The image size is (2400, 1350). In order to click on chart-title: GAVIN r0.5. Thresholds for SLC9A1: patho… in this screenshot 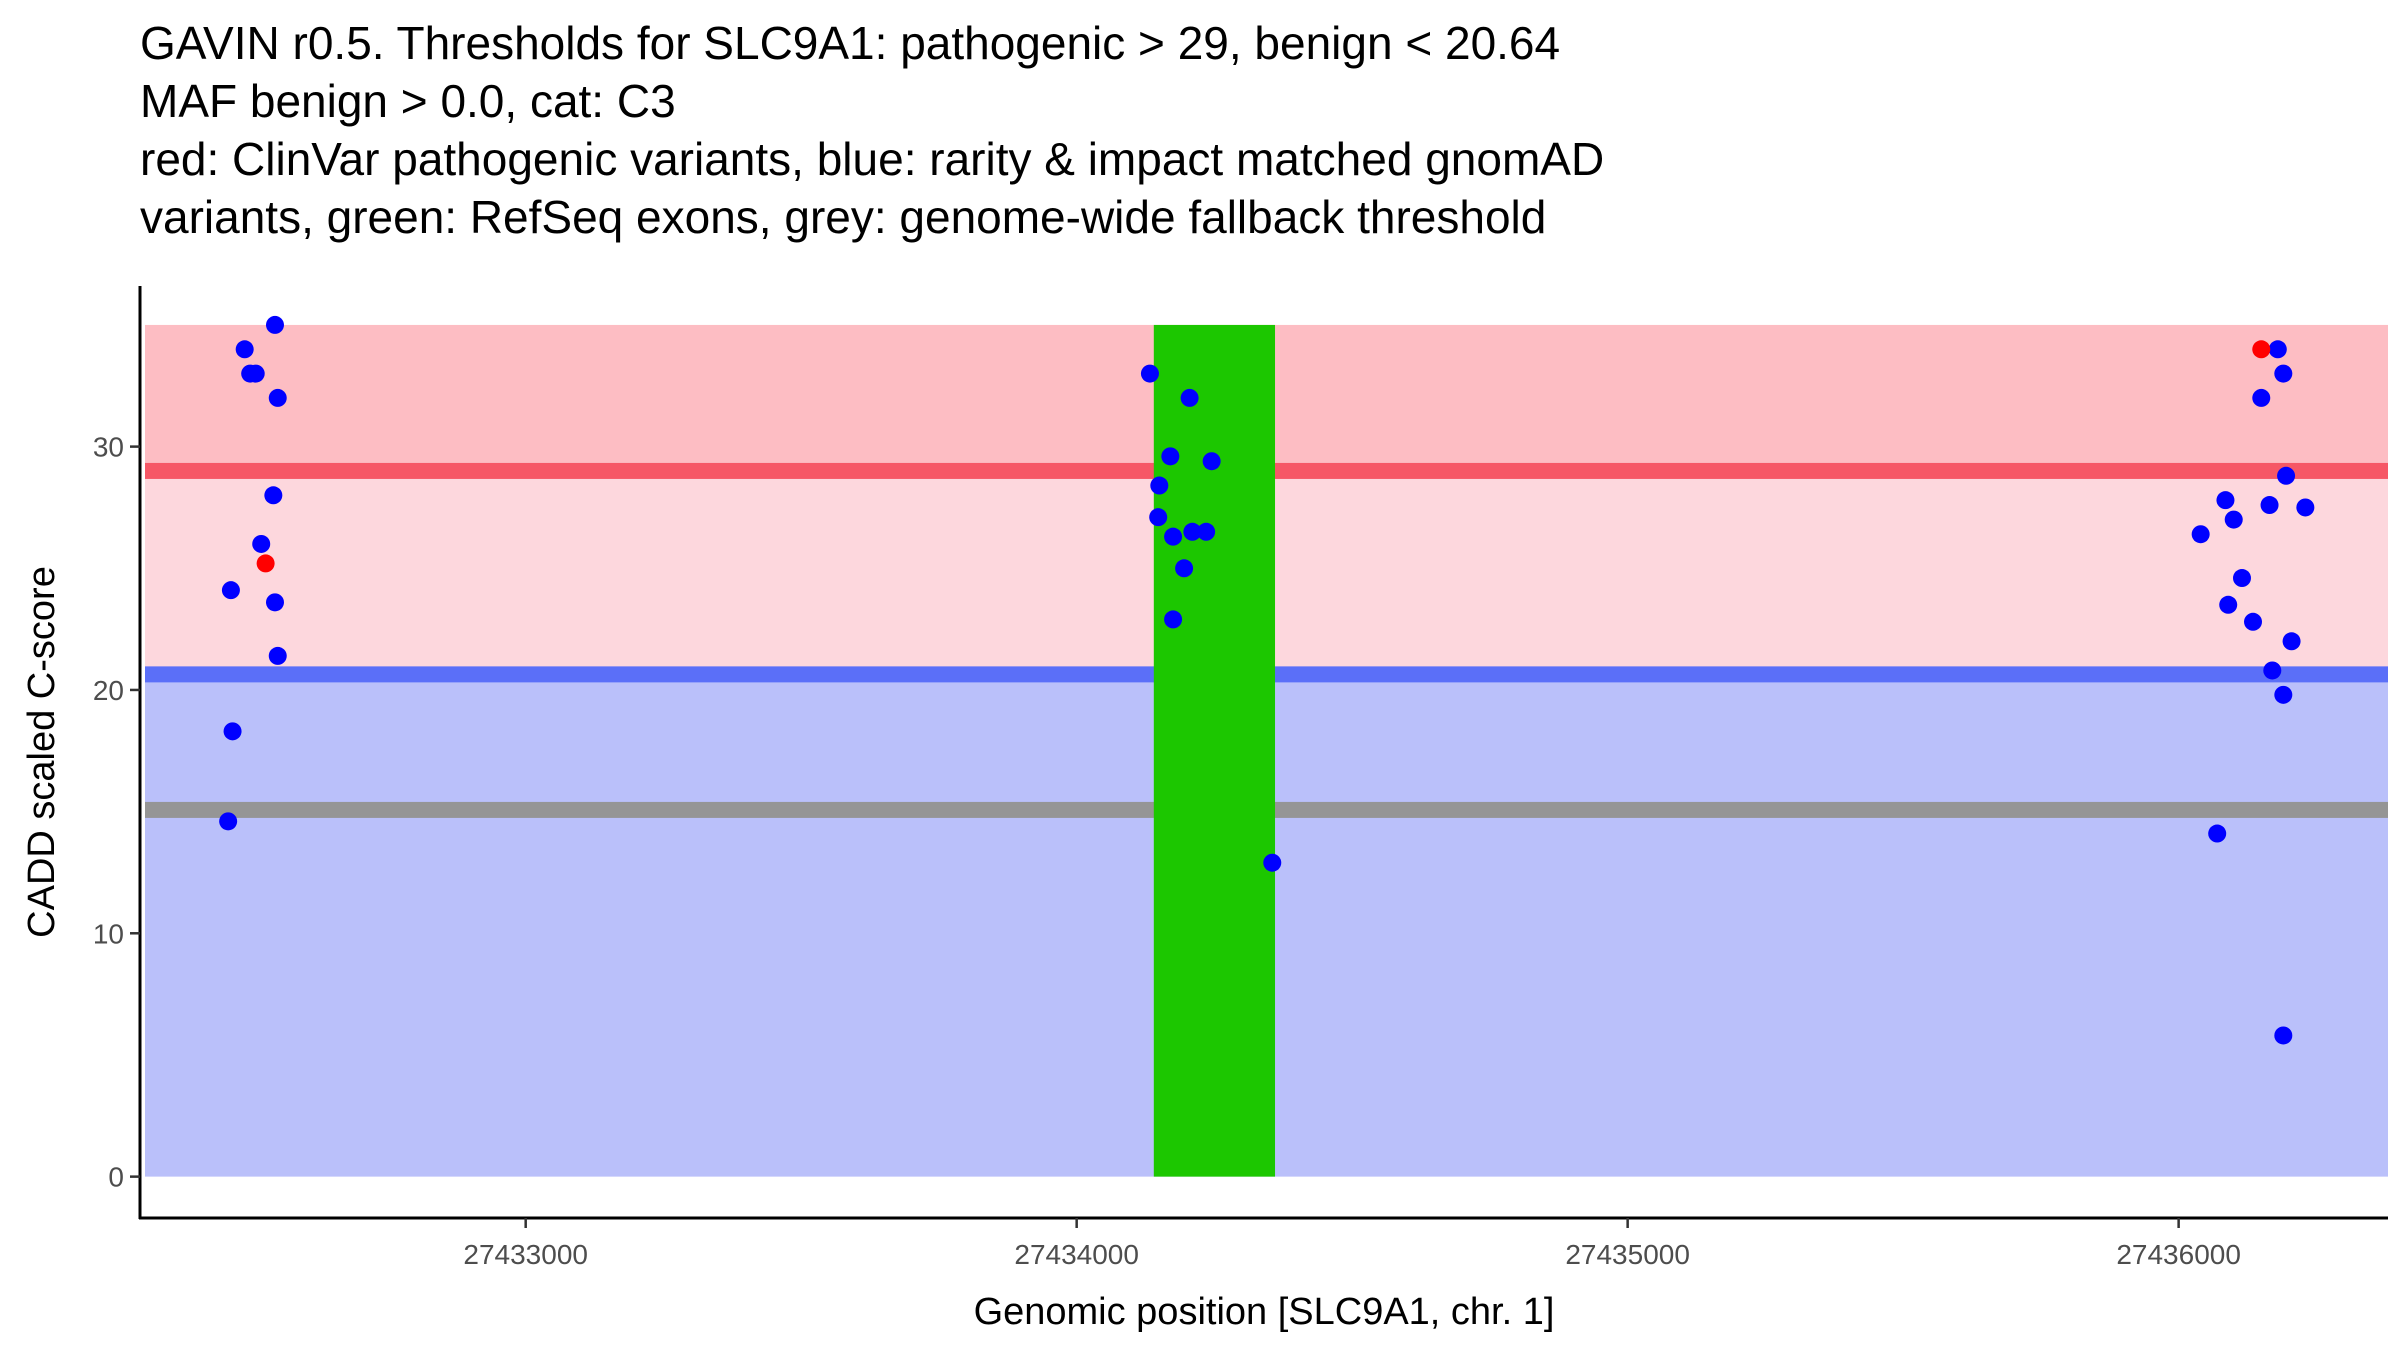, I will do `click(872, 130)`.